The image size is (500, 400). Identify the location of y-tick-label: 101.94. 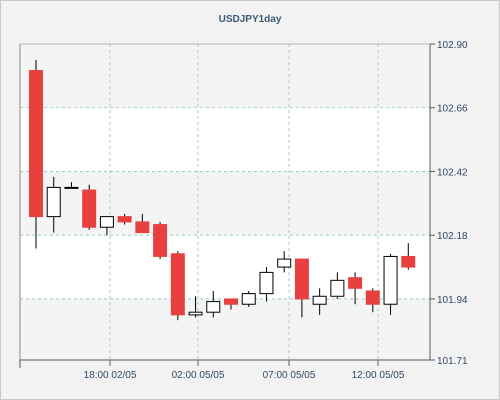
(452, 300).